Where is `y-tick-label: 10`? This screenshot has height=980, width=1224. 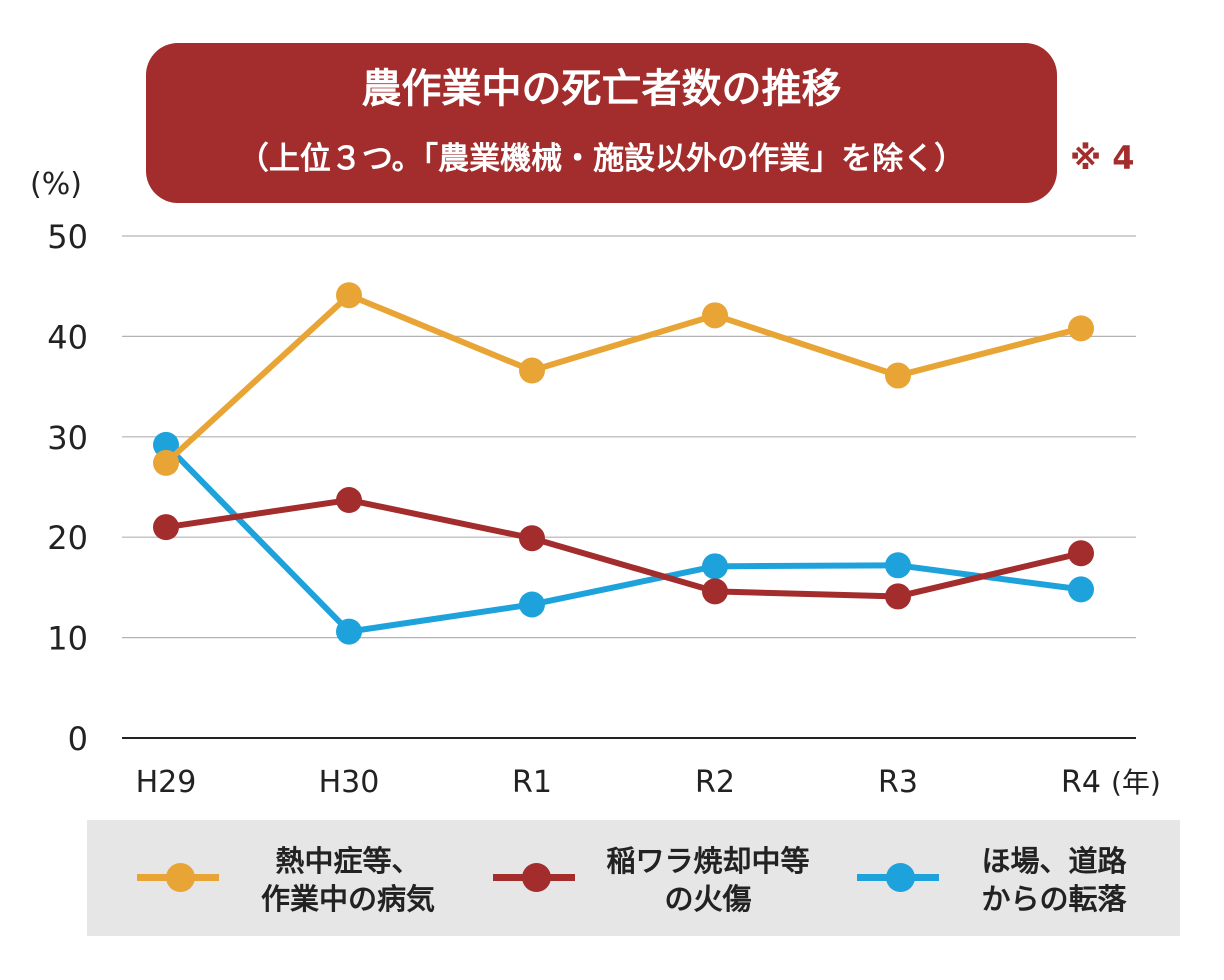 y-tick-label: 10 is located at coordinates (67, 639).